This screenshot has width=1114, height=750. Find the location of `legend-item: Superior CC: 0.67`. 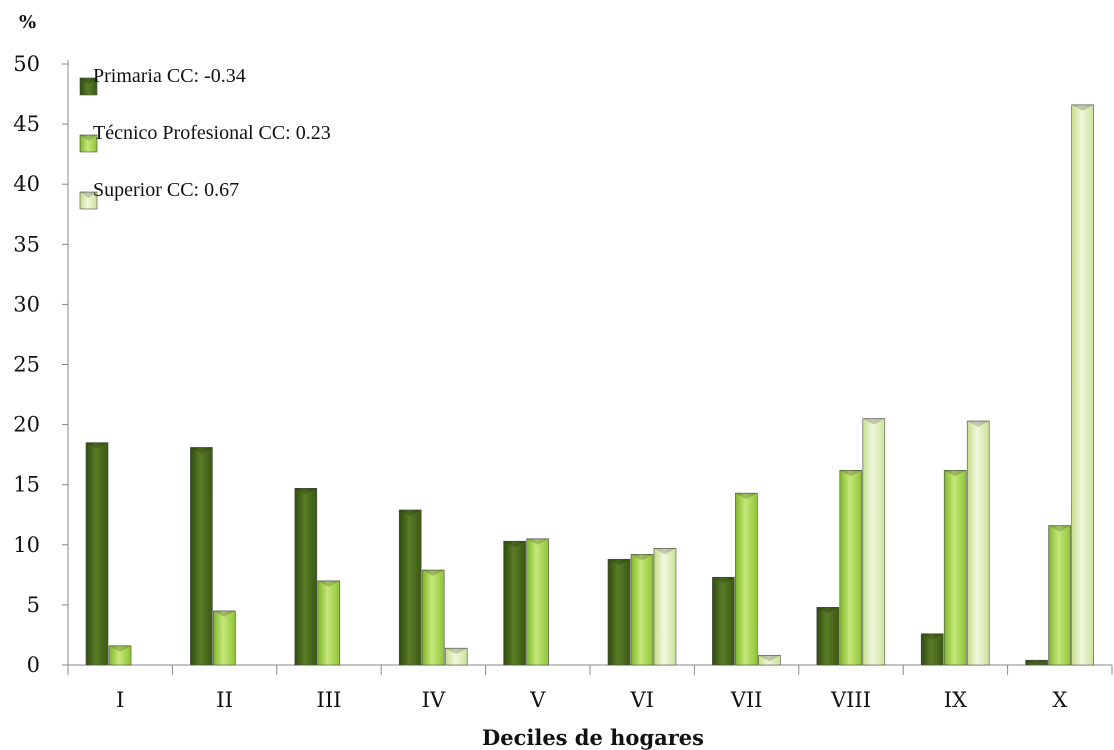

legend-item: Superior CC: 0.67 is located at coordinates (159, 194).